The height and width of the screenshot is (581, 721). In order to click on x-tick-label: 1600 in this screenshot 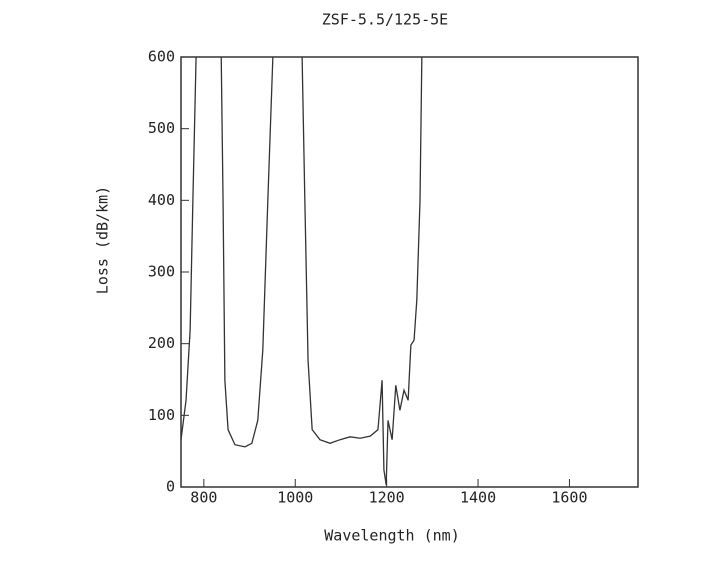, I will do `click(569, 498)`.